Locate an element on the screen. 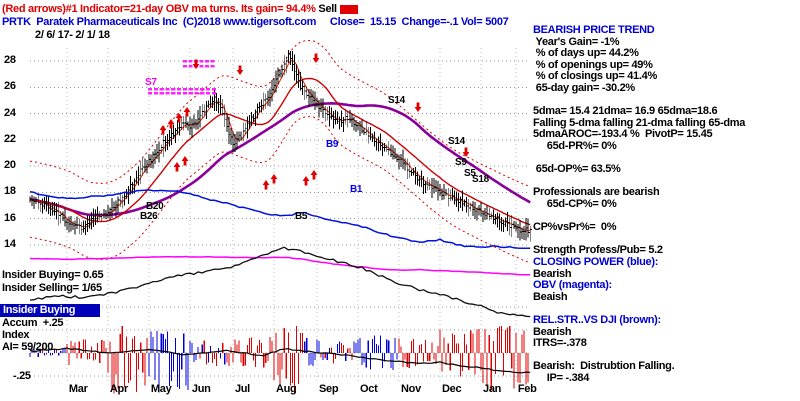  index-label: Index is located at coordinates (16, 335).